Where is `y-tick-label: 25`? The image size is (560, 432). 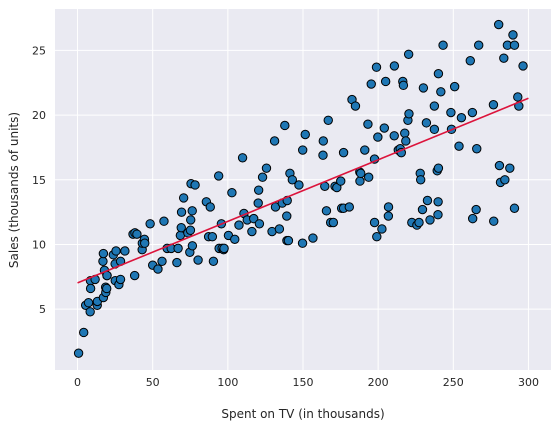
y-tick-label: 25 is located at coordinates (39, 50).